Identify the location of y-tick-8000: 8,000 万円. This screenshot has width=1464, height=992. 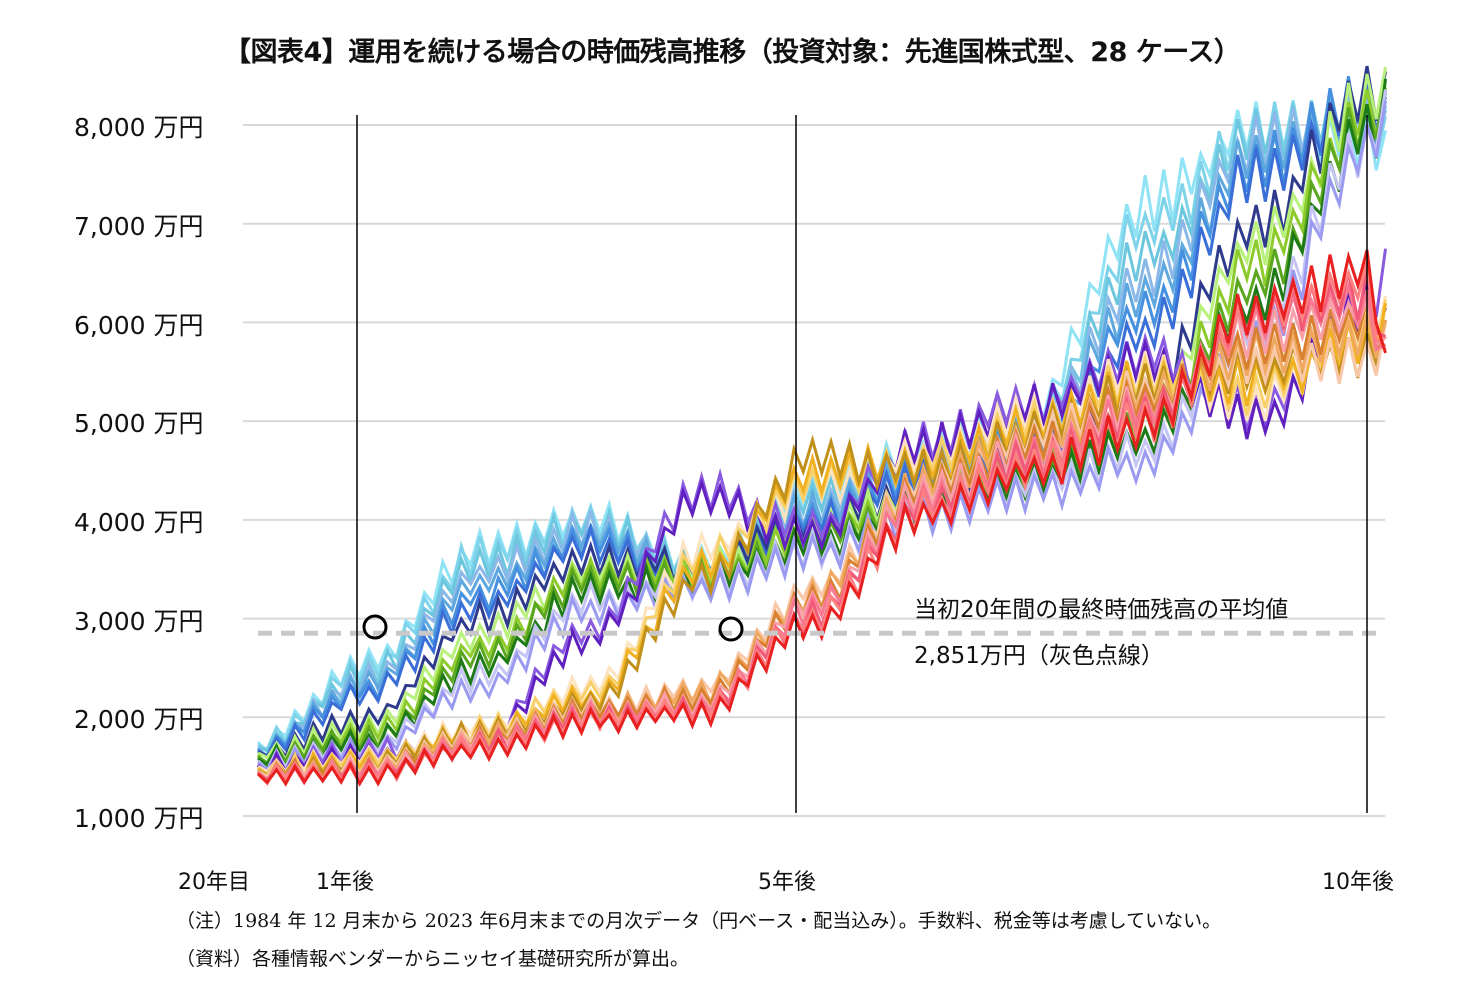
(139, 127).